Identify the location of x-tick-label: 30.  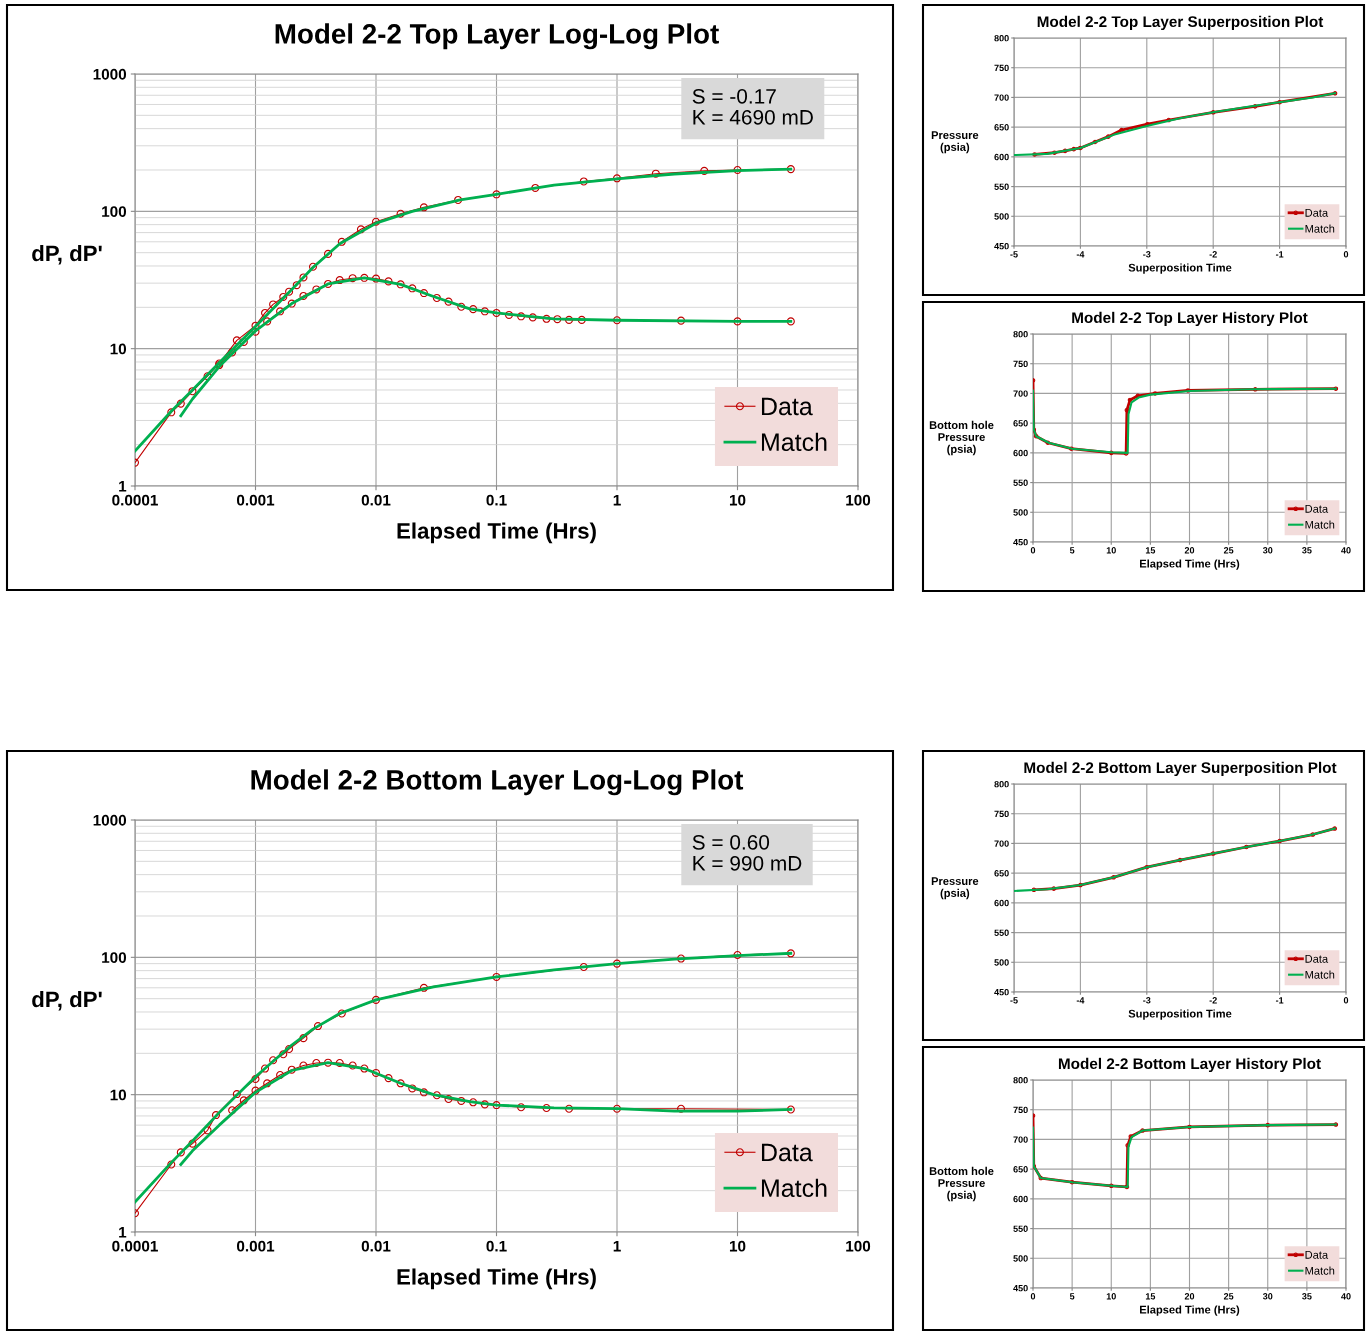
(1267, 550).